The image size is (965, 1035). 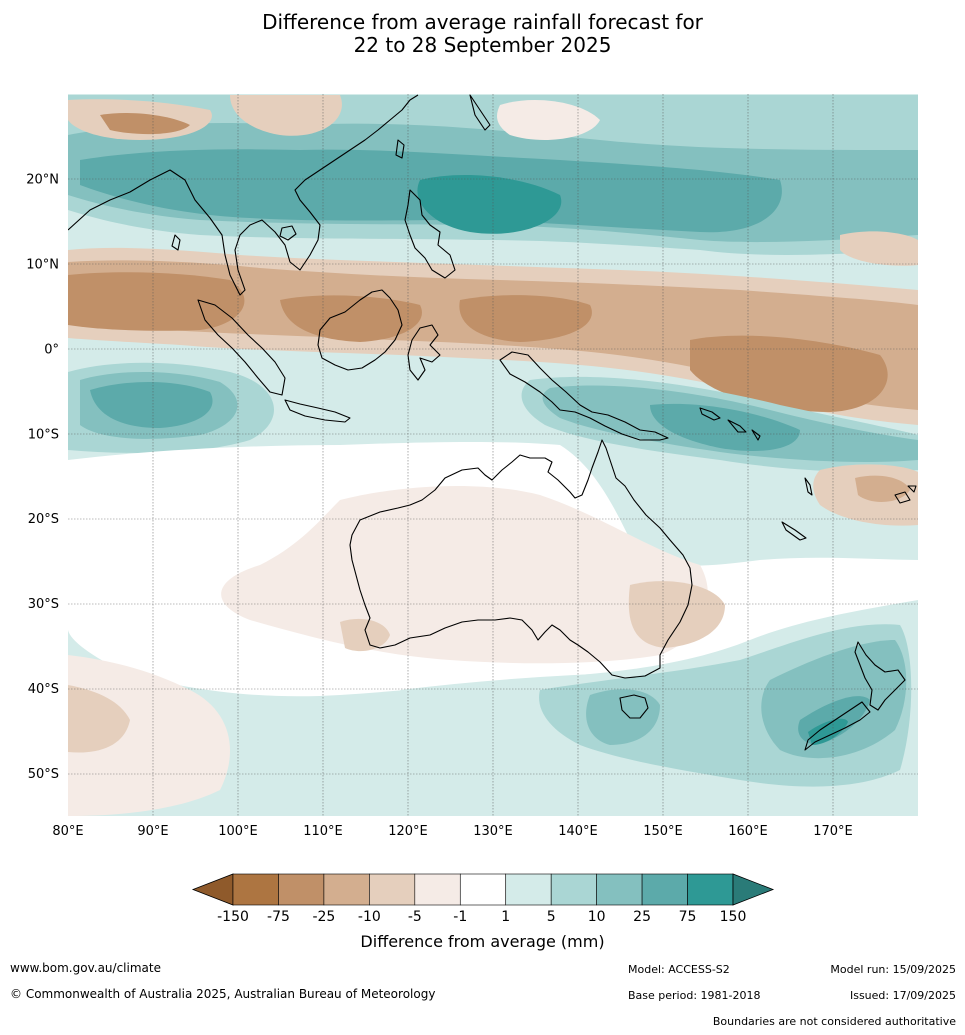 I want to click on model-run-label: Model run: 15/09/2025, so click(x=893, y=969).